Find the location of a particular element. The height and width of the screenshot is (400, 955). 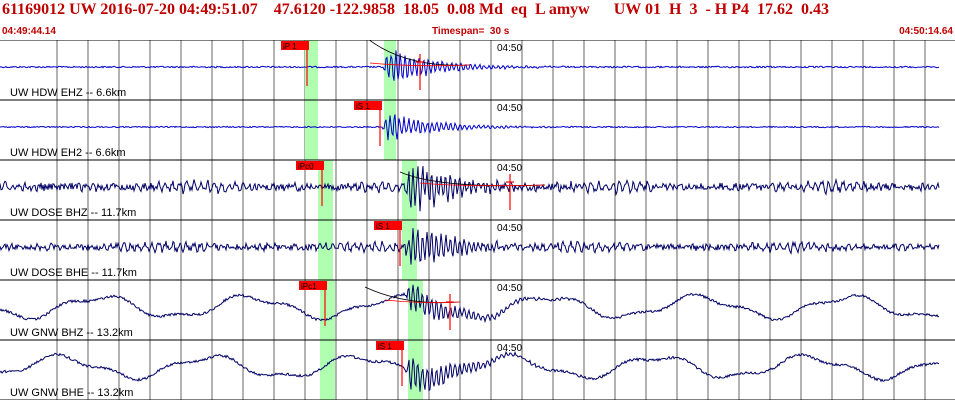

event-lon: -122.9858 is located at coordinates (362, 9).